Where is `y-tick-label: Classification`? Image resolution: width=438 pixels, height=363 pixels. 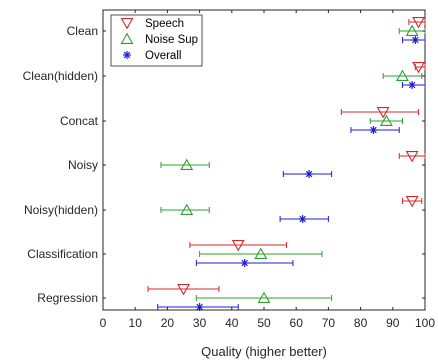 y-tick-label: Classification is located at coordinates (62, 254).